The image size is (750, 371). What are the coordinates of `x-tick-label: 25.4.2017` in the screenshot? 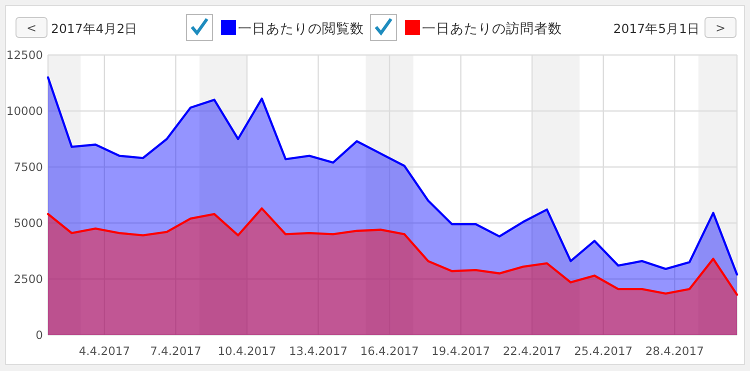 It's located at (603, 351).